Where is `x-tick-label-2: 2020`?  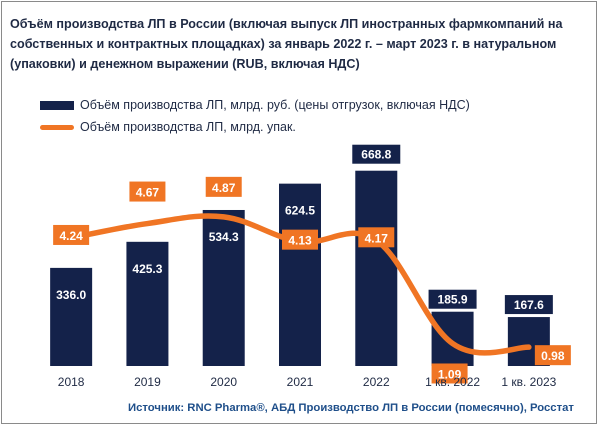 x-tick-label-2: 2020 is located at coordinates (223, 382).